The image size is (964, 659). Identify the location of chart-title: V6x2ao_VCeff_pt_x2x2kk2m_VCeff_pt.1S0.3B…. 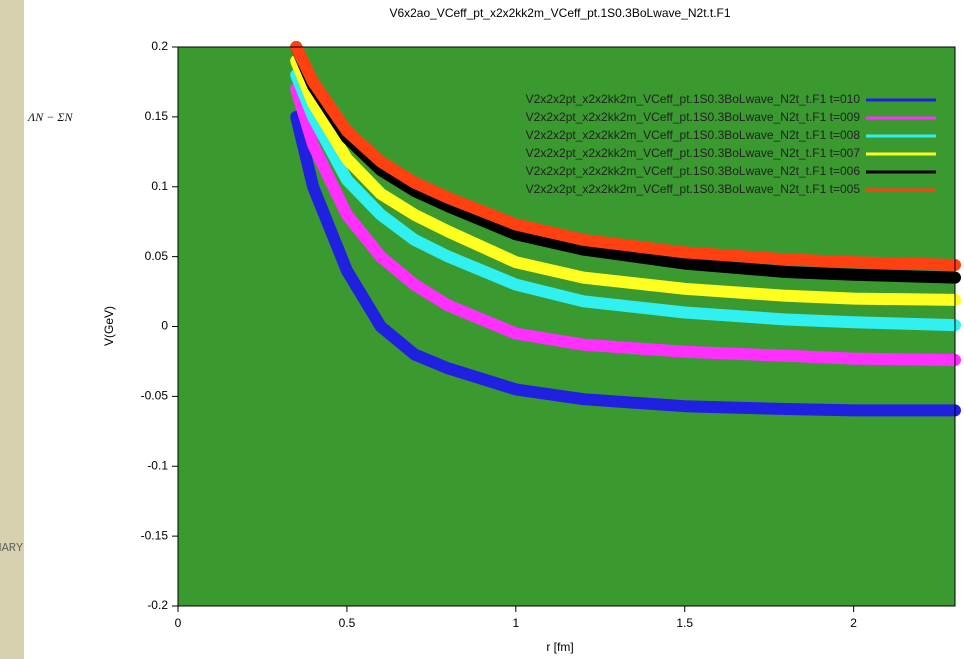
(559, 13).